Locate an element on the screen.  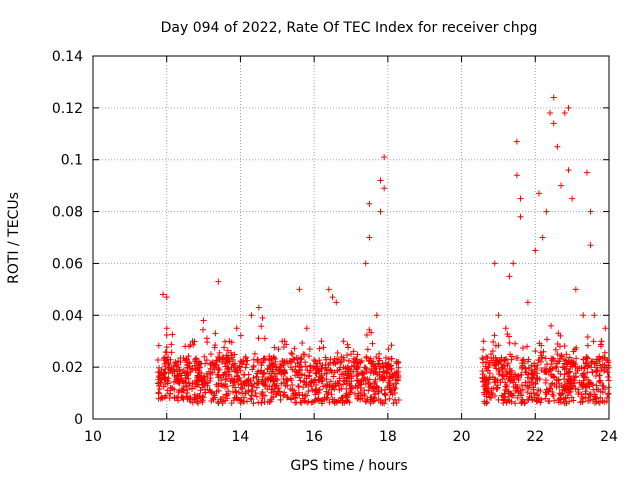
x-tick-label: 20 is located at coordinates (462, 437).